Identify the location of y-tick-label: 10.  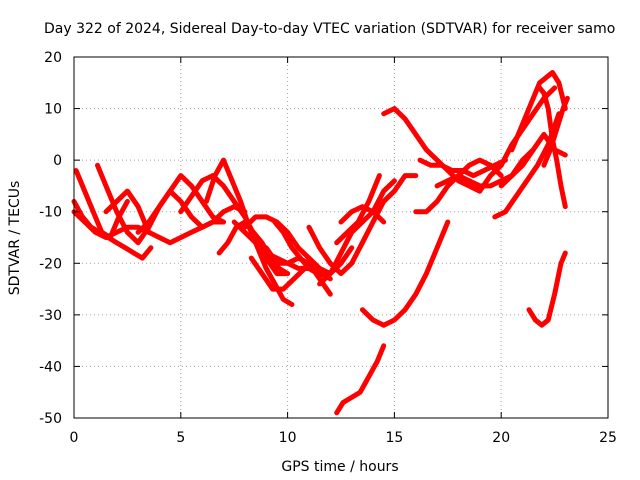
(53, 110).